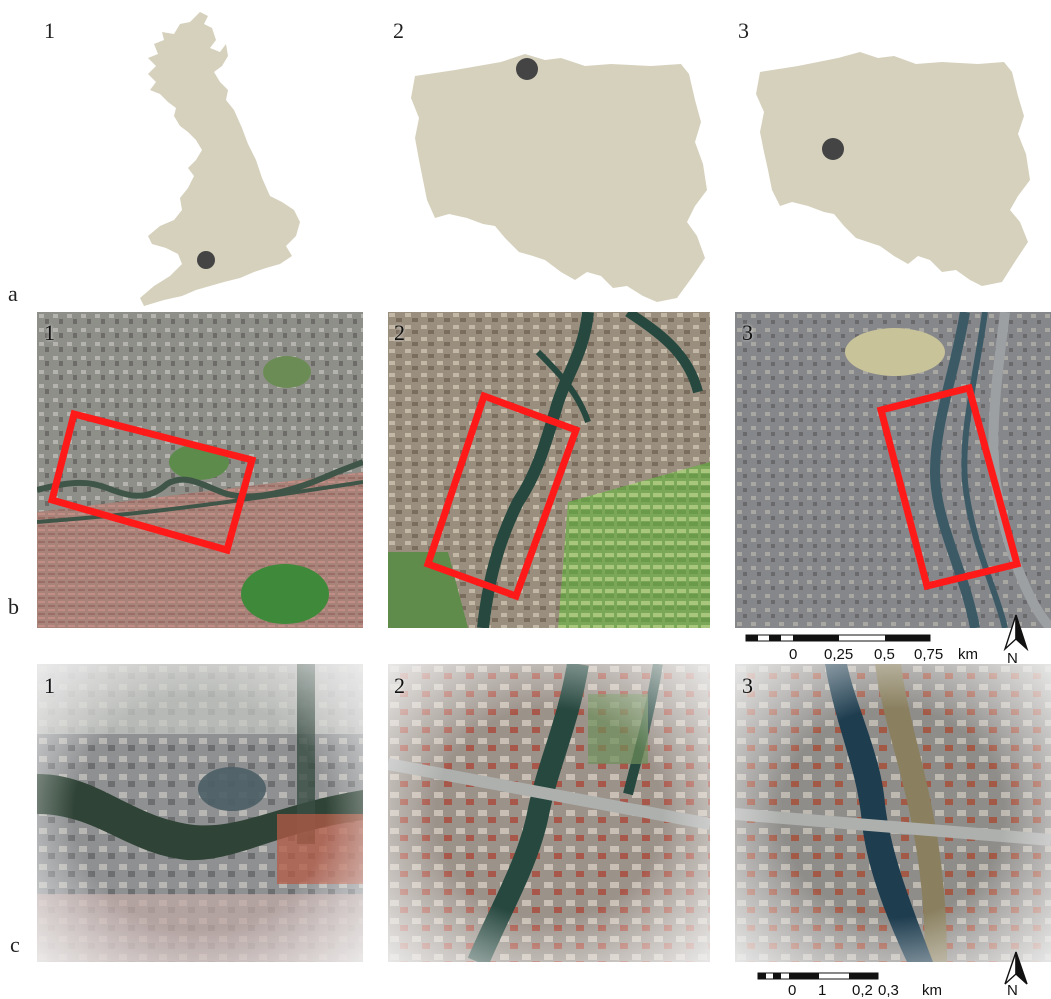 The width and height of the screenshot is (1051, 999). I want to click on north-label-c: N, so click(1012, 990).